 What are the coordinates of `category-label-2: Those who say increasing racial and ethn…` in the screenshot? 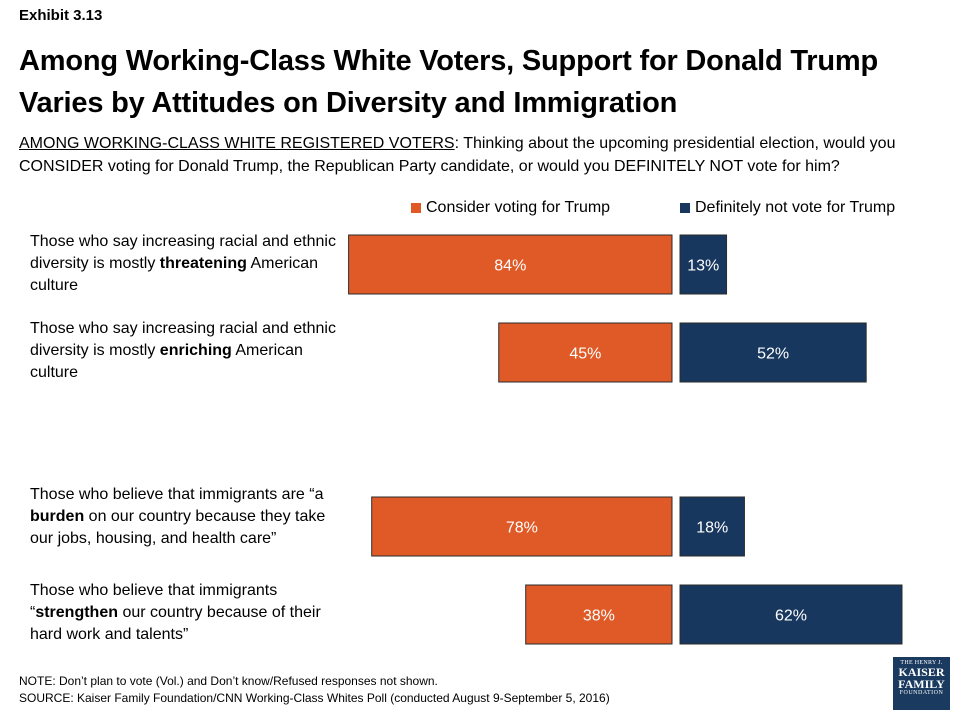 It's located at (183, 350).